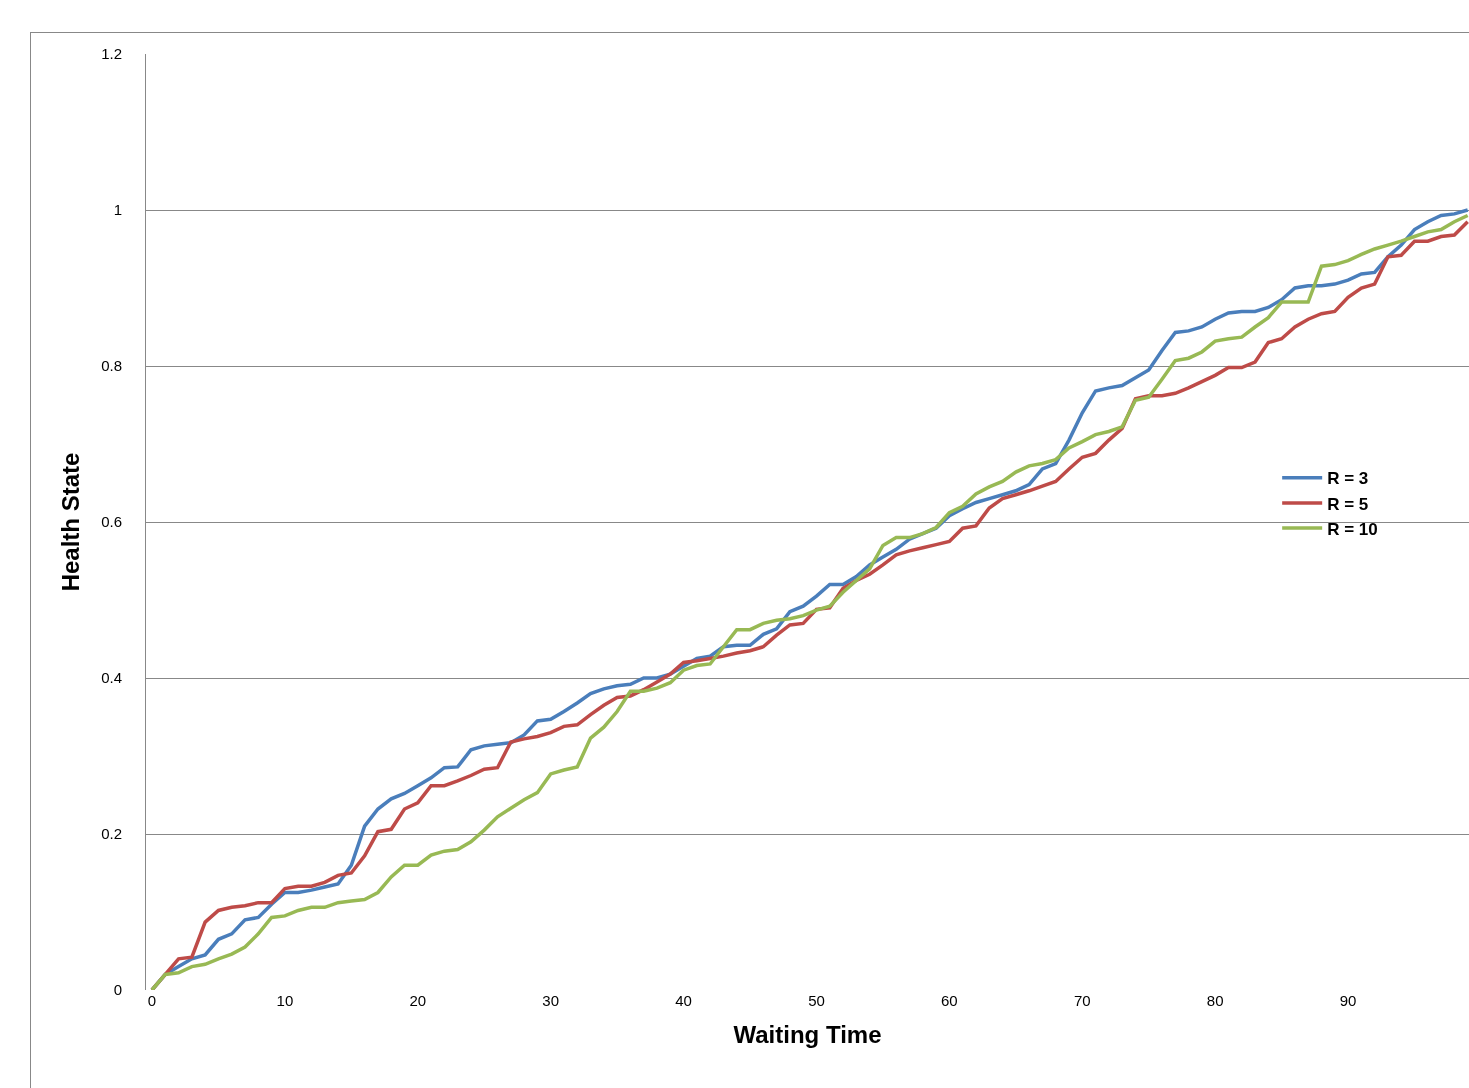 This screenshot has width=1469, height=1088. Describe the element at coordinates (111, 54) in the screenshot. I see `y-tick-label: 1.2` at that location.